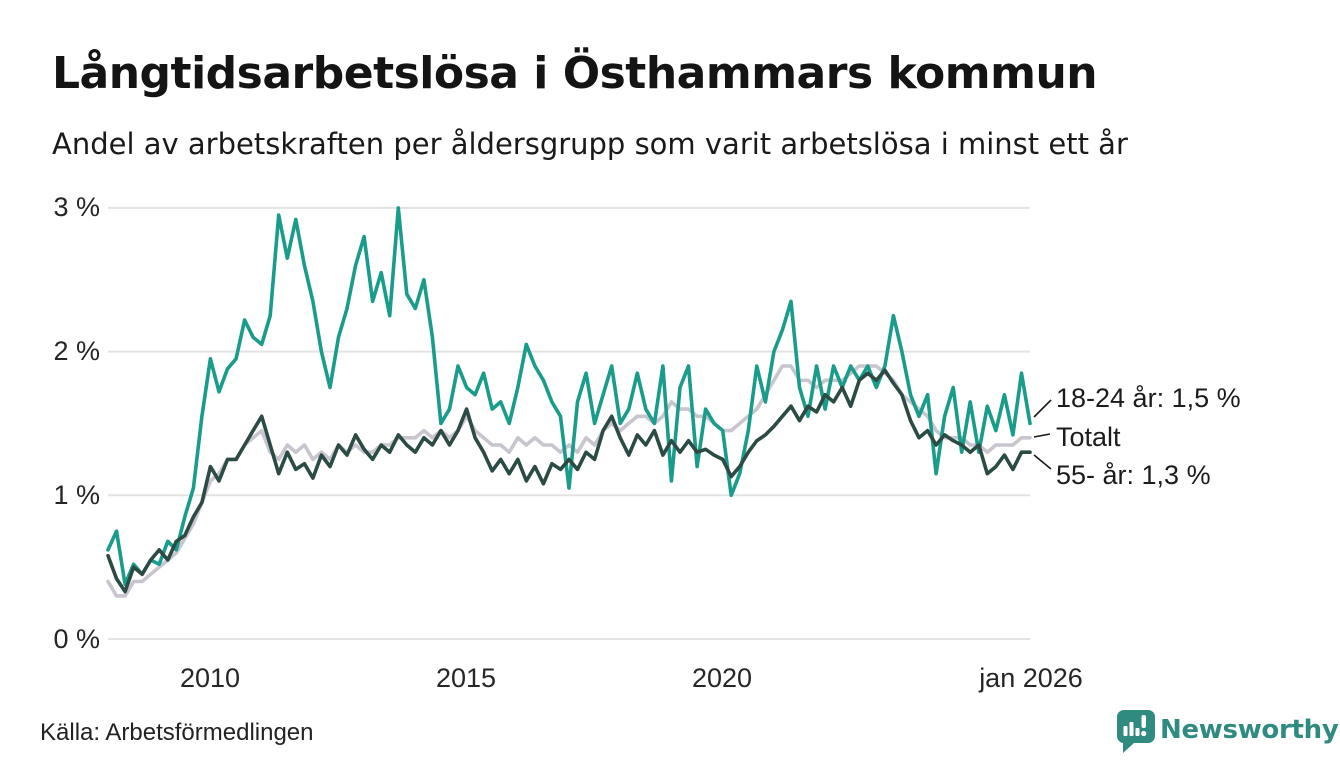 This screenshot has width=1340, height=780. Describe the element at coordinates (1031, 678) in the screenshot. I see `x-axis-label-jan-2026: jan 2026` at that location.